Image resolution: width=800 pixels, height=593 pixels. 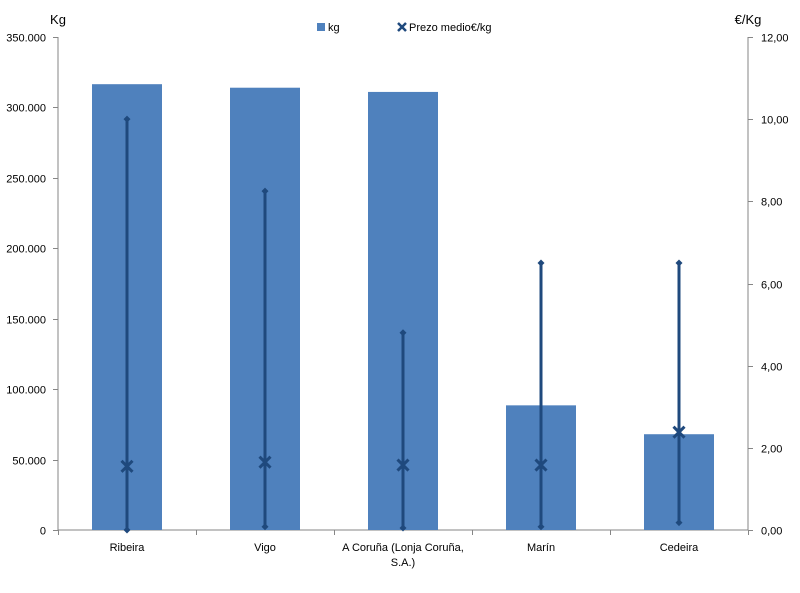 What do you see at coordinates (334, 28) in the screenshot?
I see `legend-kg-label: kg` at bounding box center [334, 28].